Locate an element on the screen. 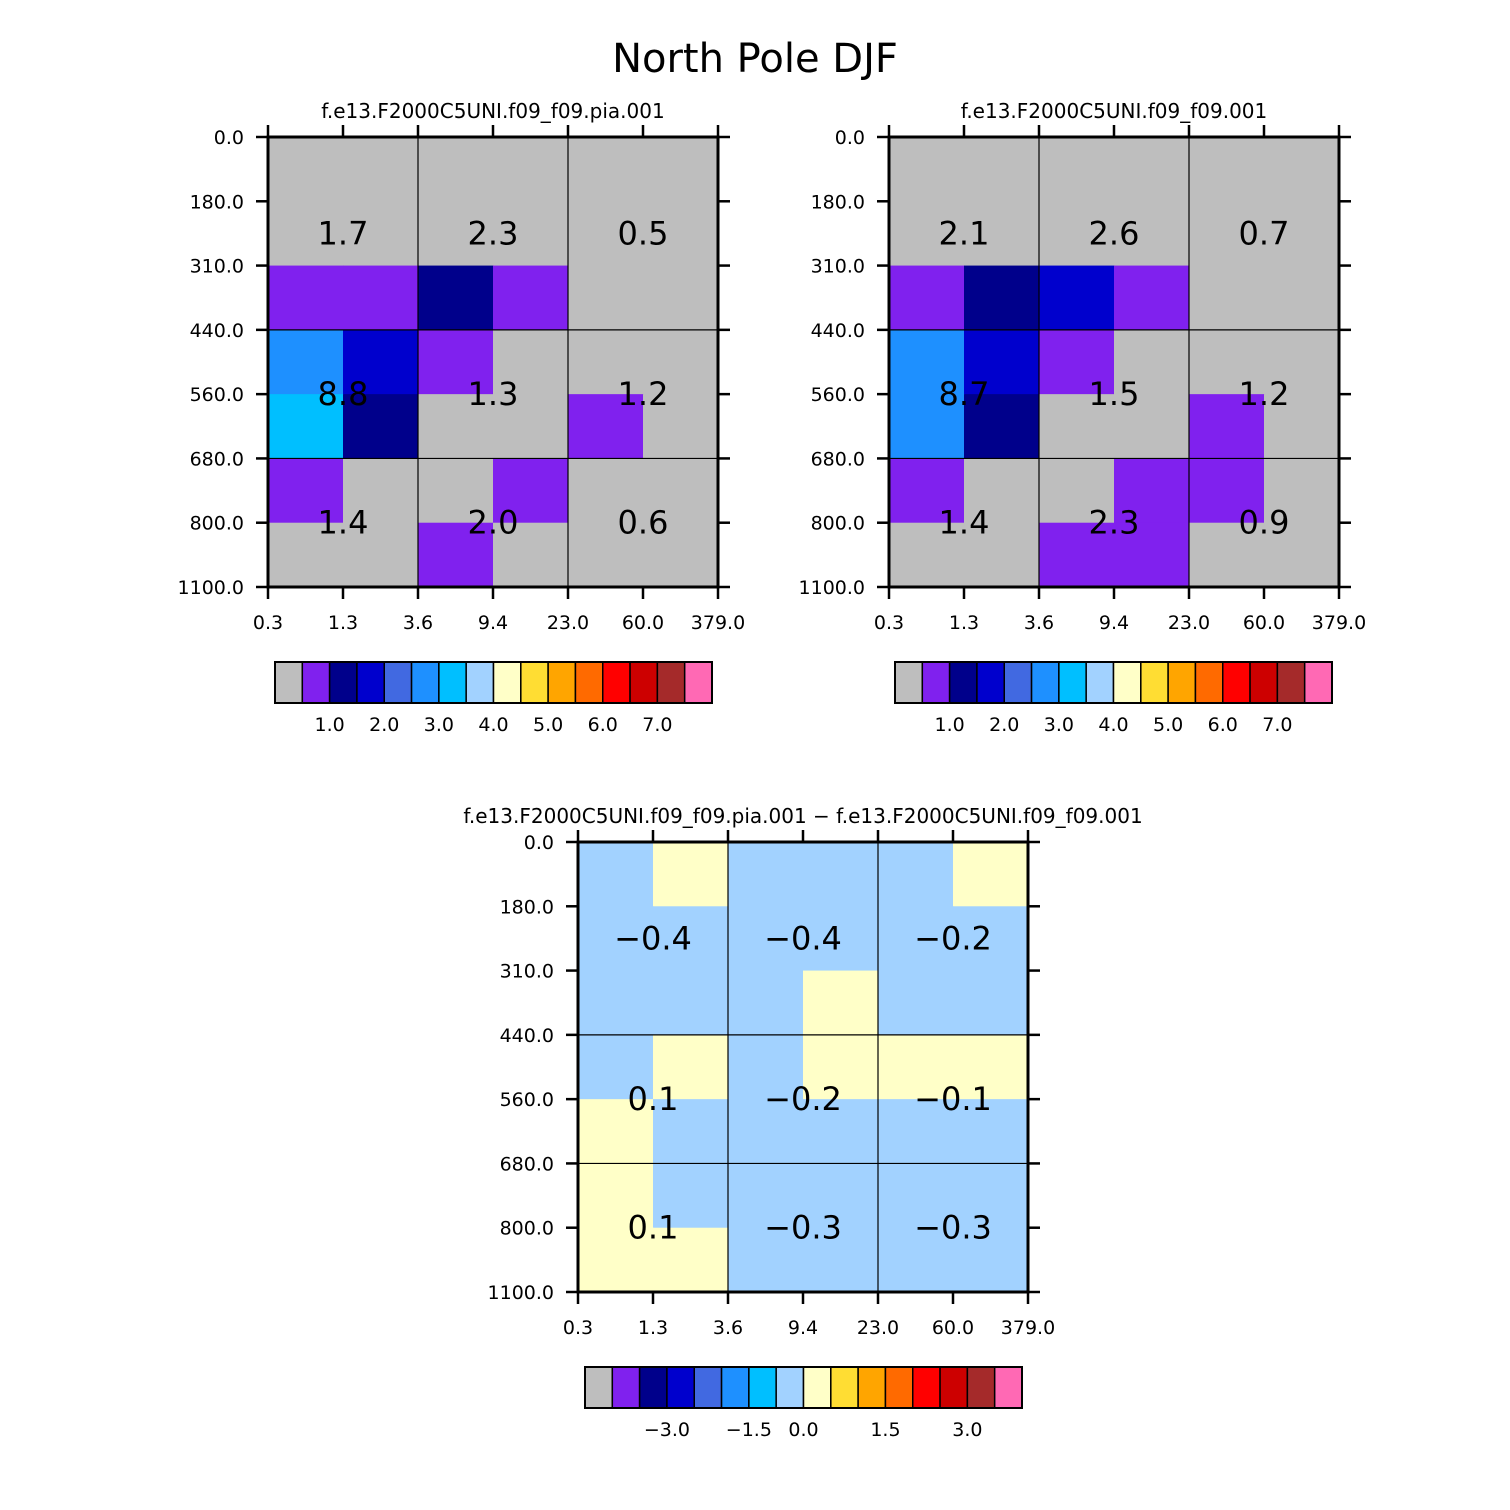 The height and width of the screenshot is (1510, 1510). main-title: North Pole DJF is located at coordinates (755, 59).